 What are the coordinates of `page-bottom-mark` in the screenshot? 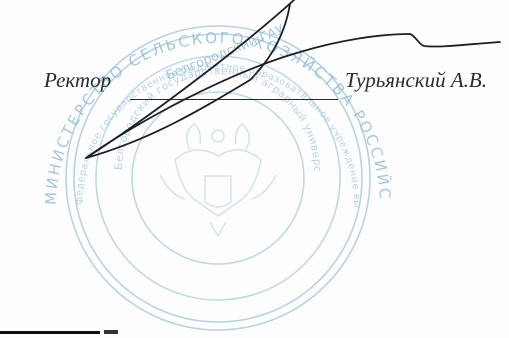 It's located at (111, 332).